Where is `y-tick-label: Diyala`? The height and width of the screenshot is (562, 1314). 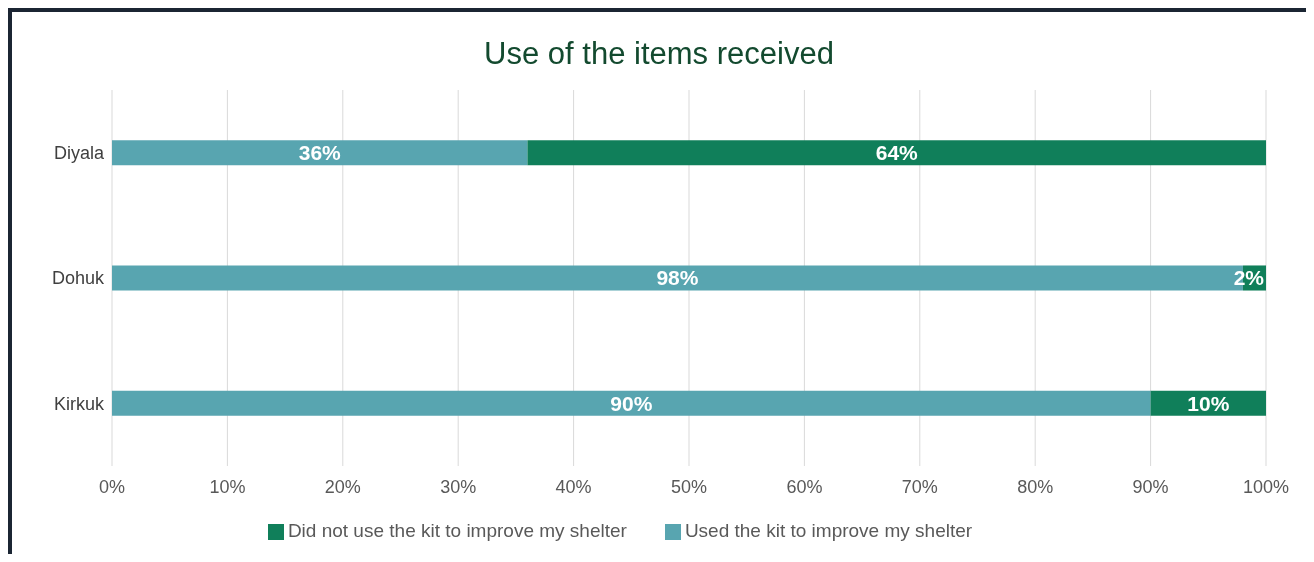 y-tick-label: Diyala is located at coordinates (79, 153).